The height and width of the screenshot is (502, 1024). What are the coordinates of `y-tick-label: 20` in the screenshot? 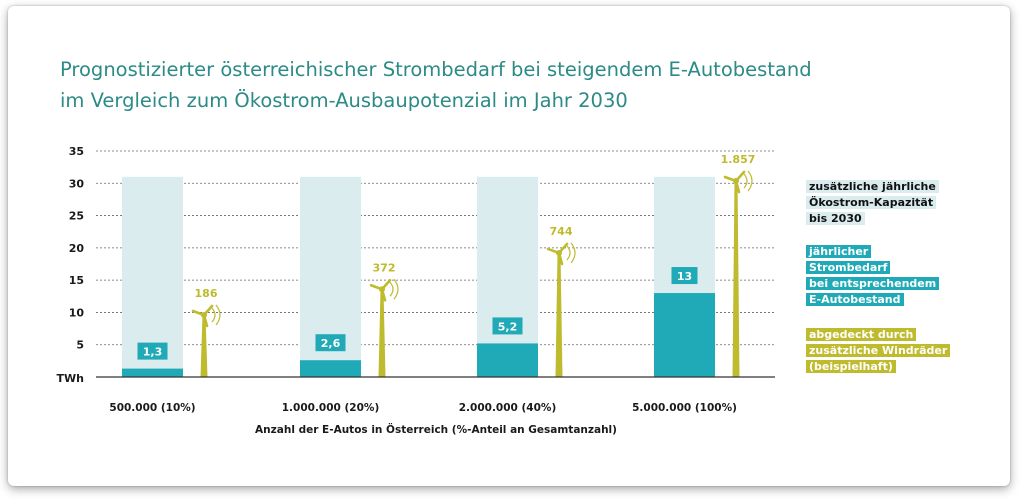 It's located at (77, 248).